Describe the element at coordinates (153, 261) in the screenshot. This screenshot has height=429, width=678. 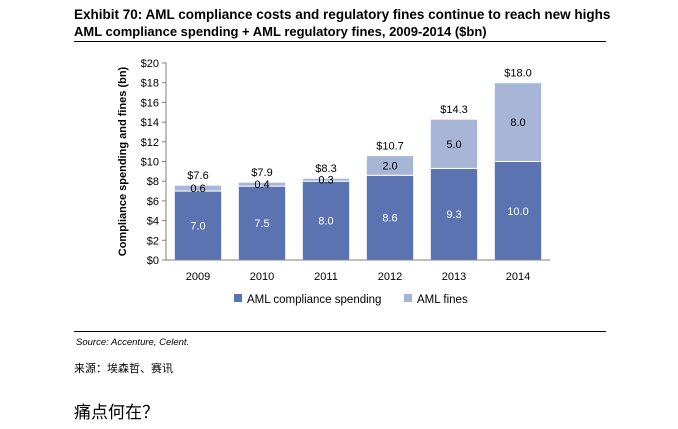
I see `y-tick-label: $0` at that location.